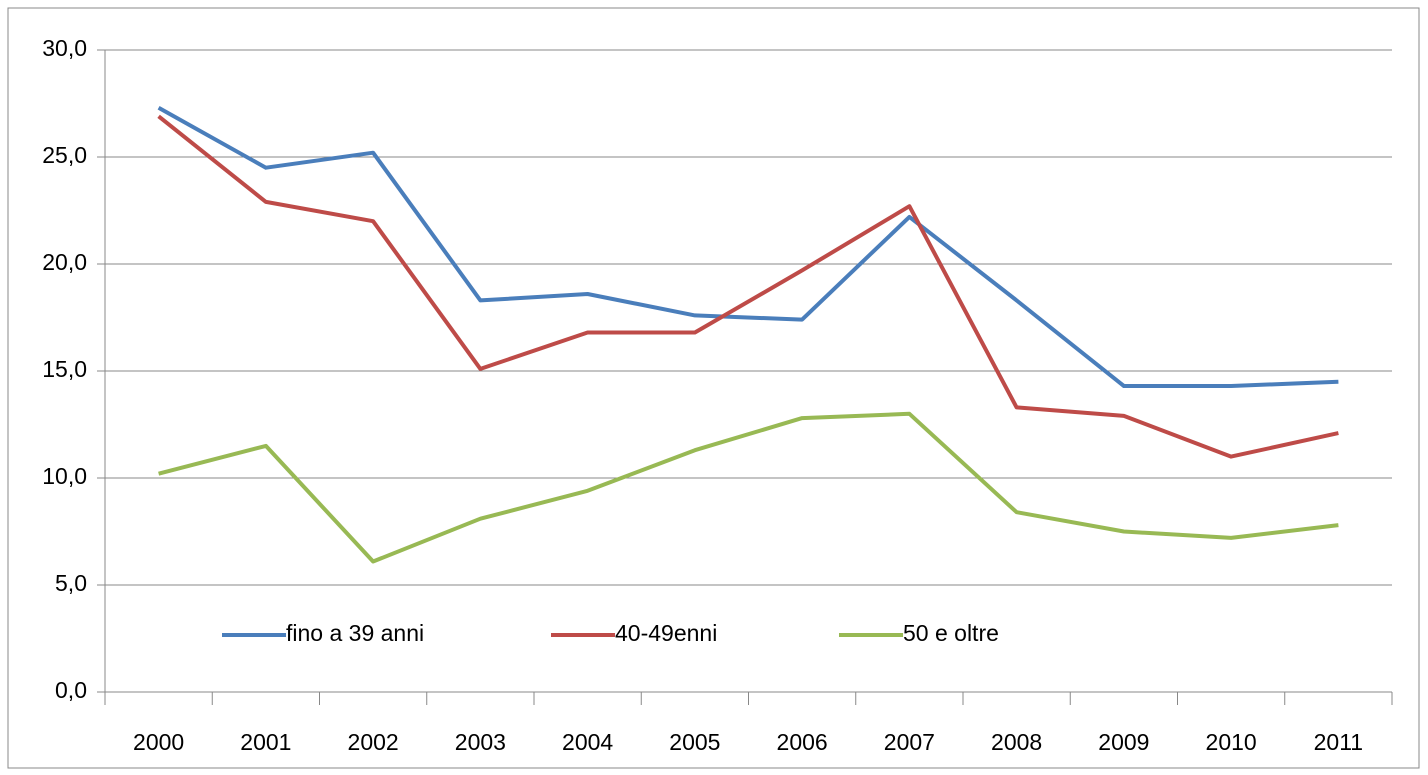  What do you see at coordinates (1123, 742) in the screenshot?
I see `x-tick-label: 2009` at bounding box center [1123, 742].